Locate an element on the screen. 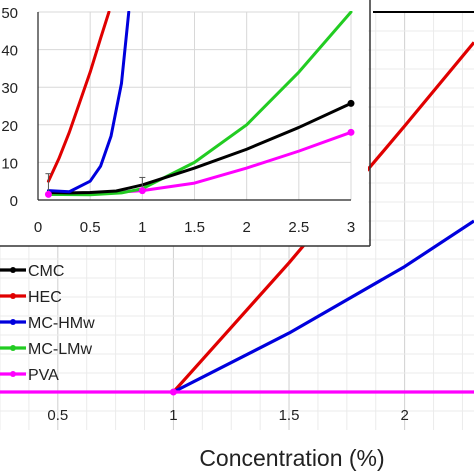  inset-y-tick-label: 20 is located at coordinates (9, 126).